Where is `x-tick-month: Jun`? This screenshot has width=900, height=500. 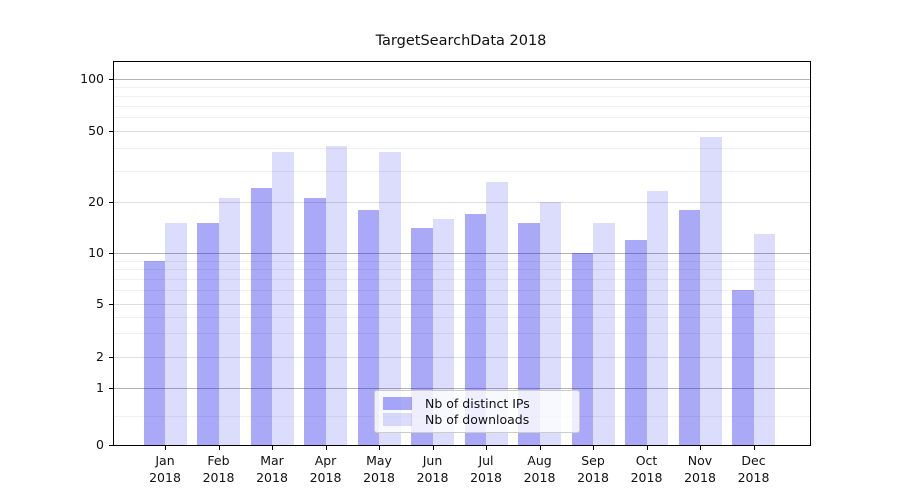
x-tick-month: Jun is located at coordinates (432, 460).